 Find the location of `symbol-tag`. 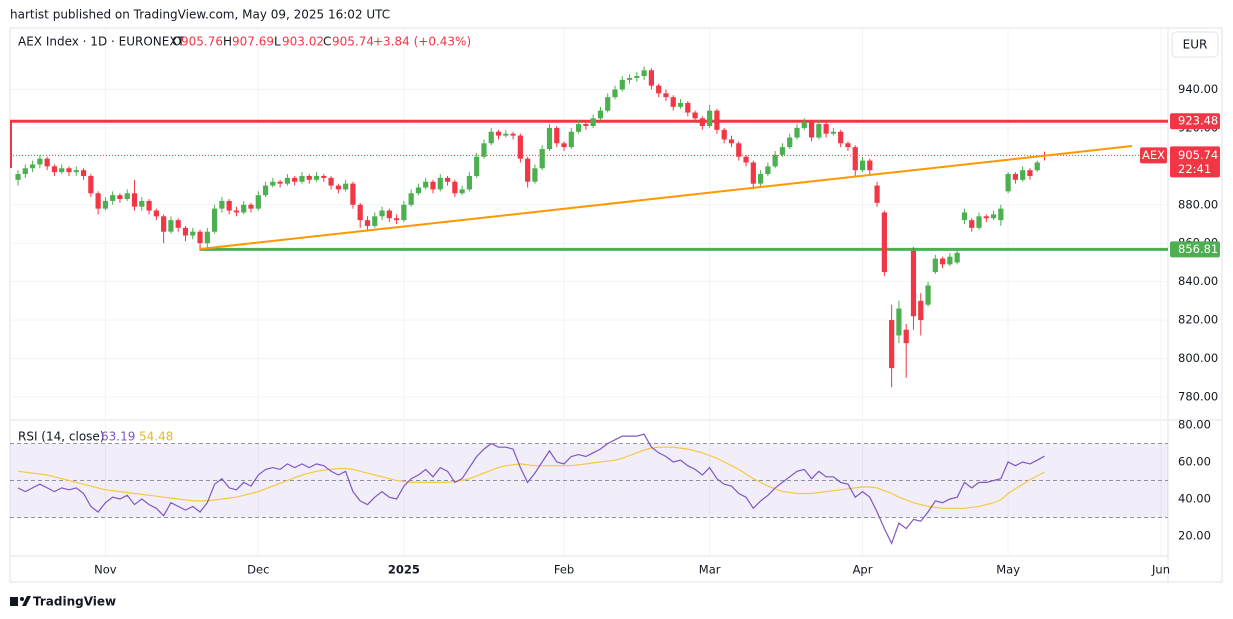

symbol-tag is located at coordinates (1153, 155).